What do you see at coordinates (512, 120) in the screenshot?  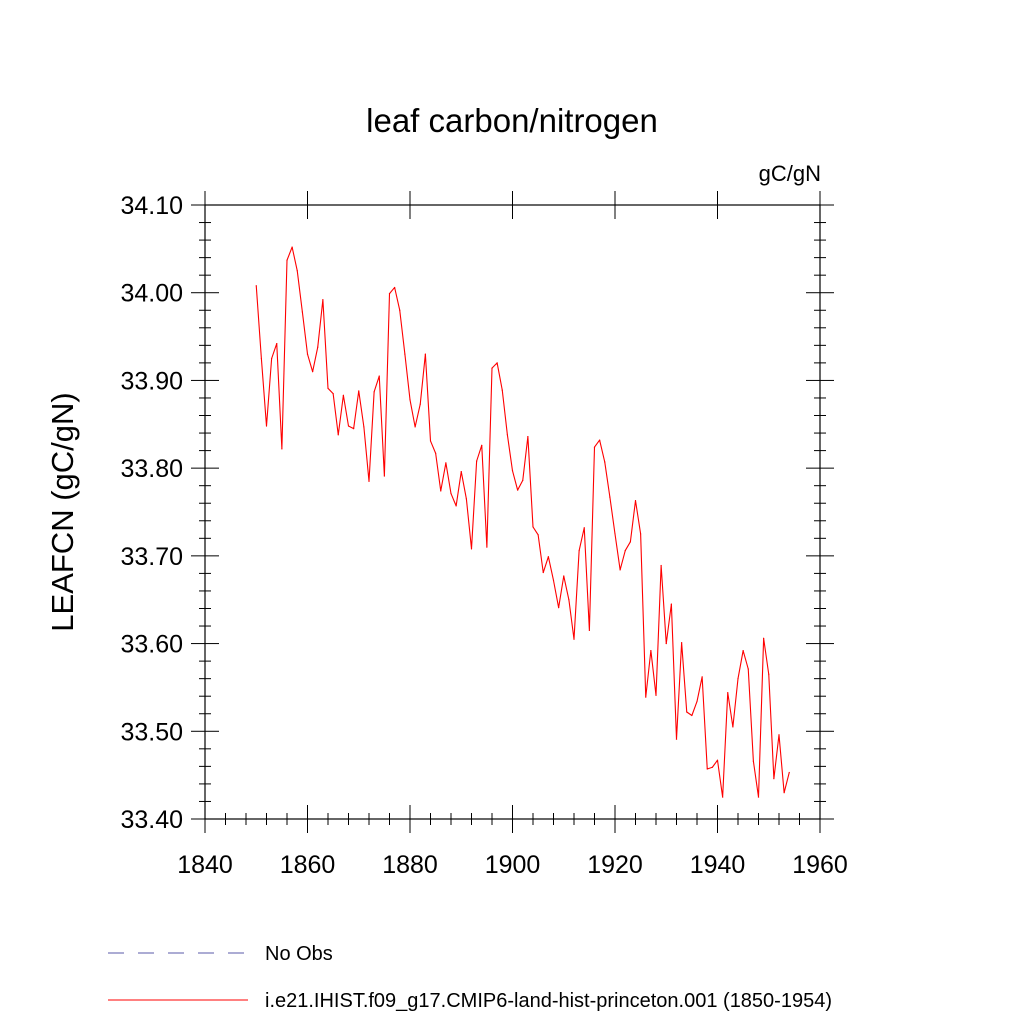 I see `chart-title: leaf carbon/nitrogen` at bounding box center [512, 120].